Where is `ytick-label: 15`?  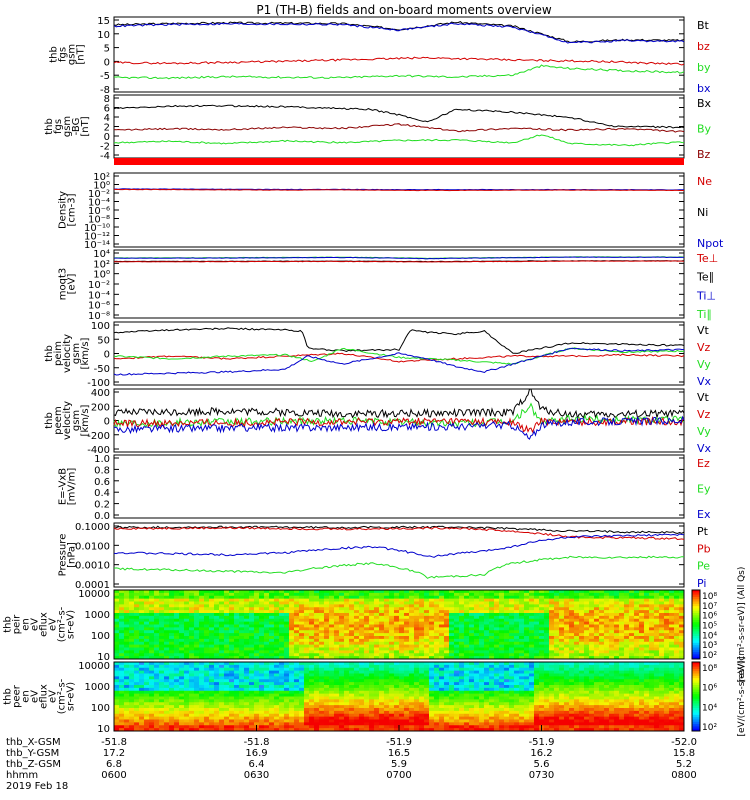 ytick-label: 15 is located at coordinates (103, 21).